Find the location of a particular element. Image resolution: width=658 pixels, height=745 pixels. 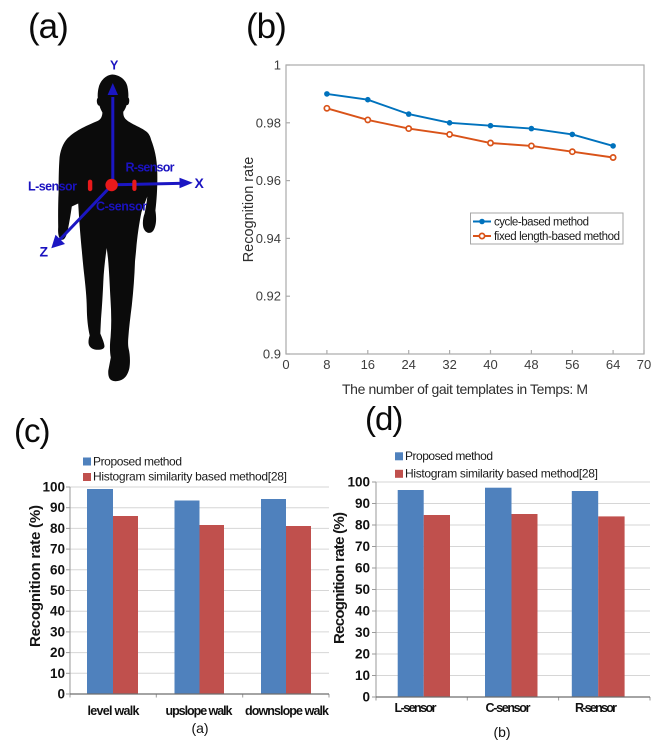

svg-text: 0.98 is located at coordinates (268, 122).